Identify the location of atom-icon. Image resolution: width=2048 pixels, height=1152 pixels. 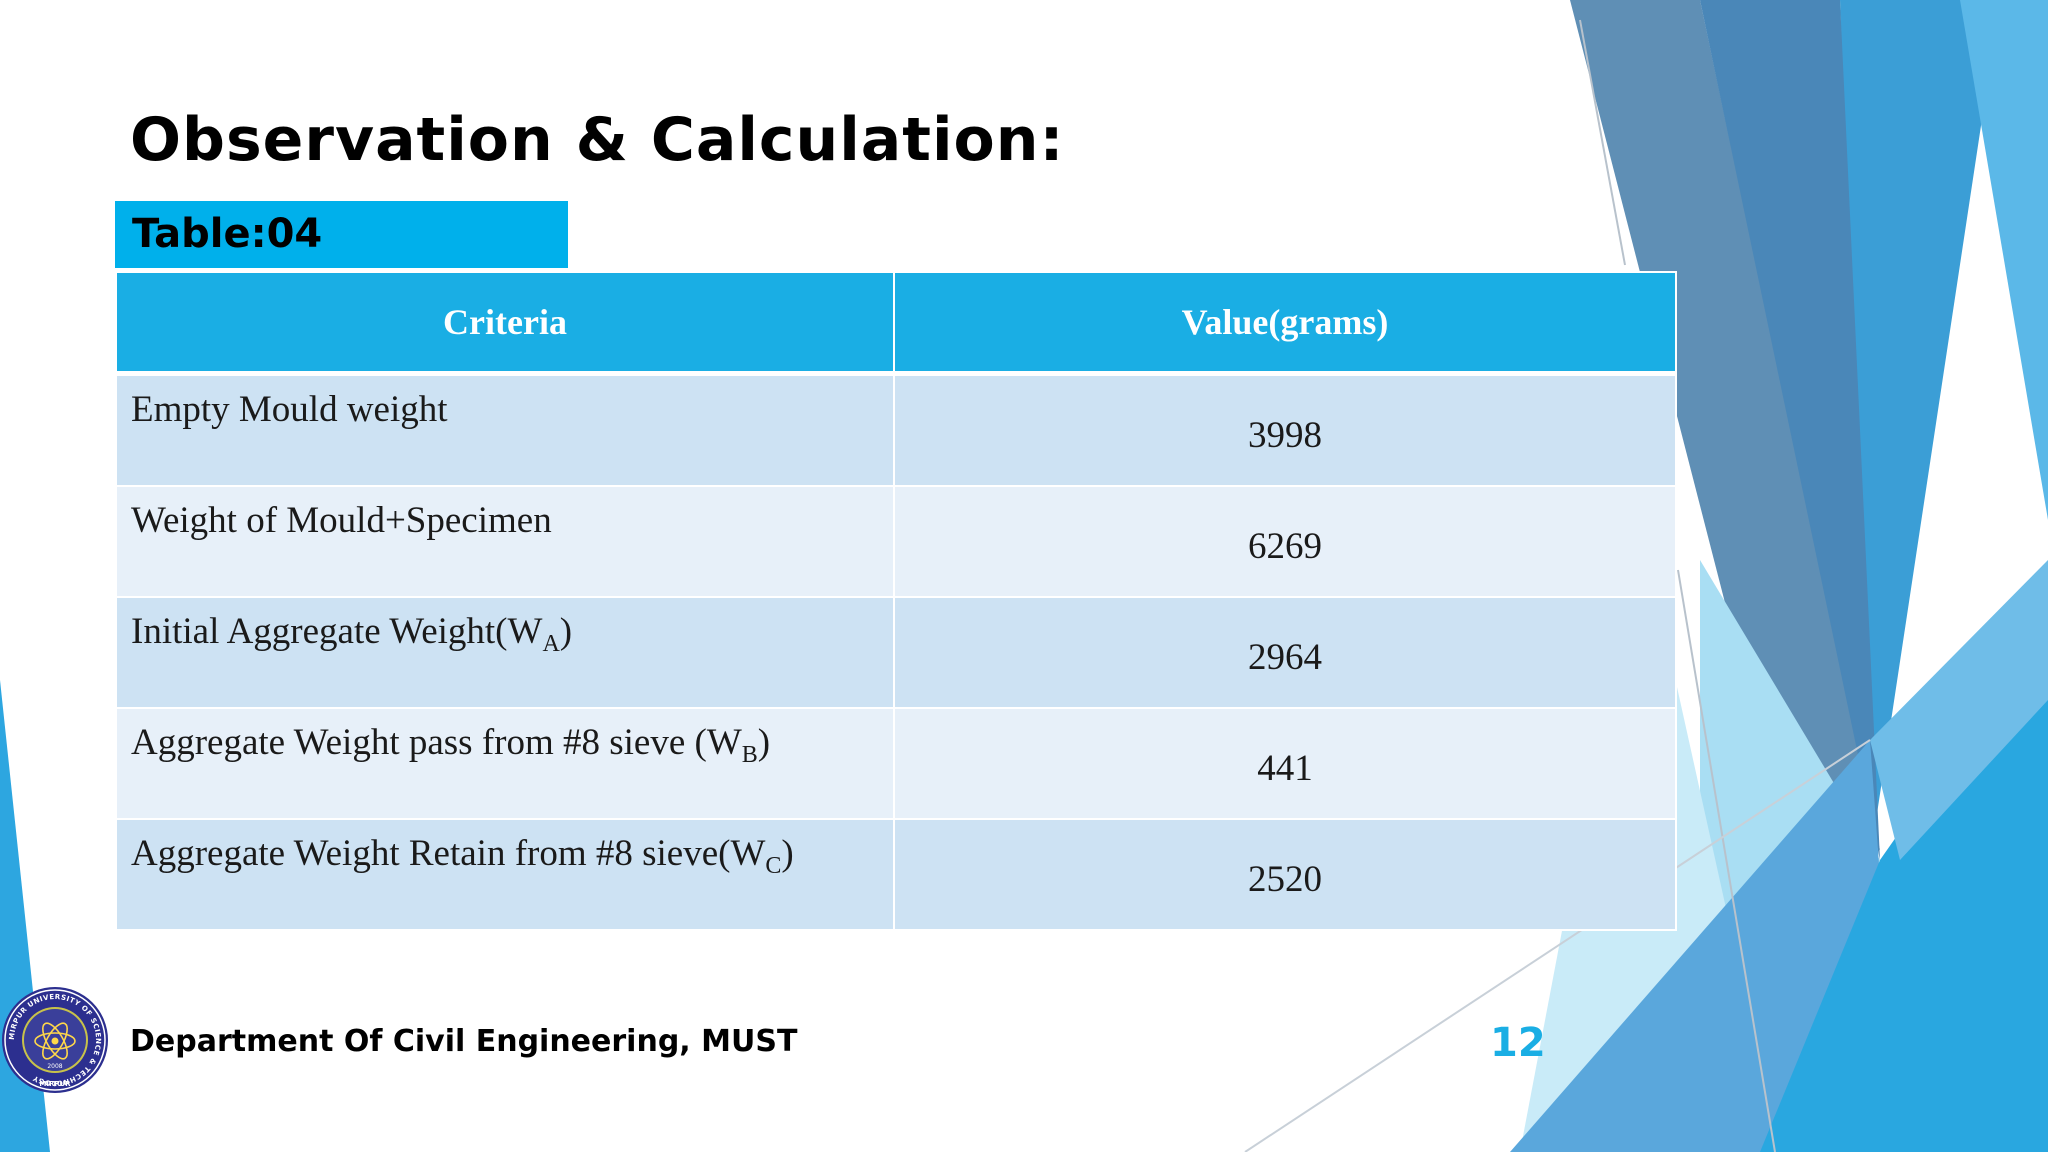
(55, 1041).